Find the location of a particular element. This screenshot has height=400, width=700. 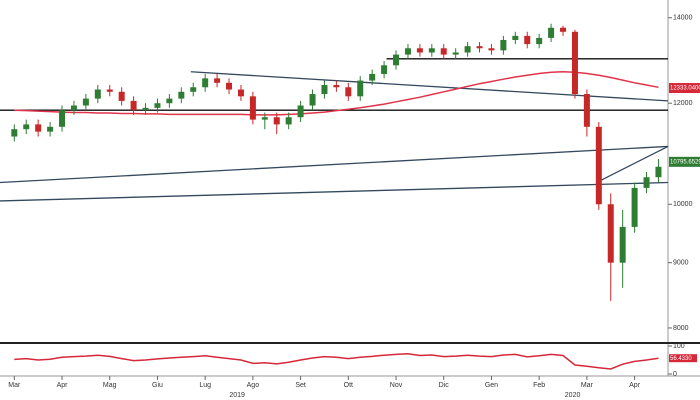

x-tick-label: Dic is located at coordinates (444, 385).